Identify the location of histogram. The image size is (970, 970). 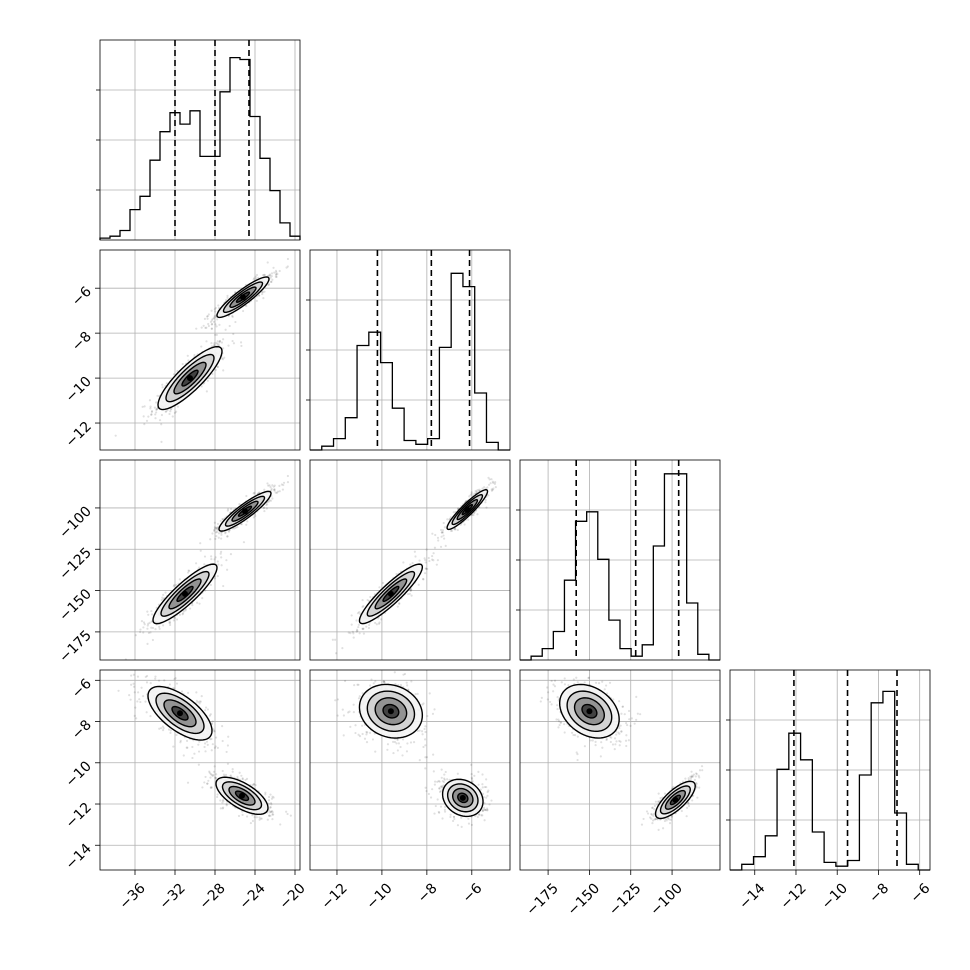
(620, 567).